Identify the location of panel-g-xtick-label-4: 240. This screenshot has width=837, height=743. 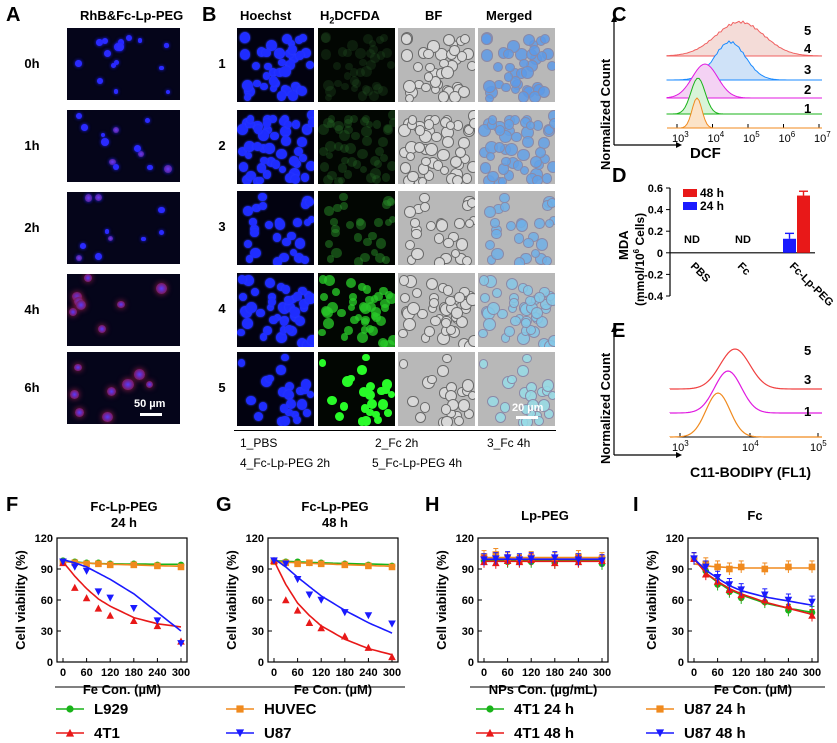
(368, 673).